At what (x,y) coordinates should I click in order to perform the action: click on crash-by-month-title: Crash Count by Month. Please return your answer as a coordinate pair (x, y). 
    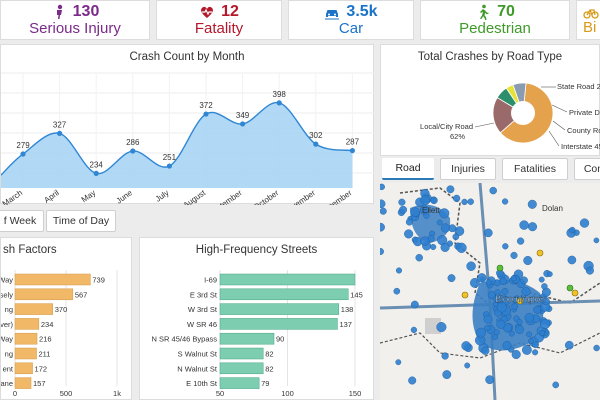
    Looking at the image, I should click on (187, 57).